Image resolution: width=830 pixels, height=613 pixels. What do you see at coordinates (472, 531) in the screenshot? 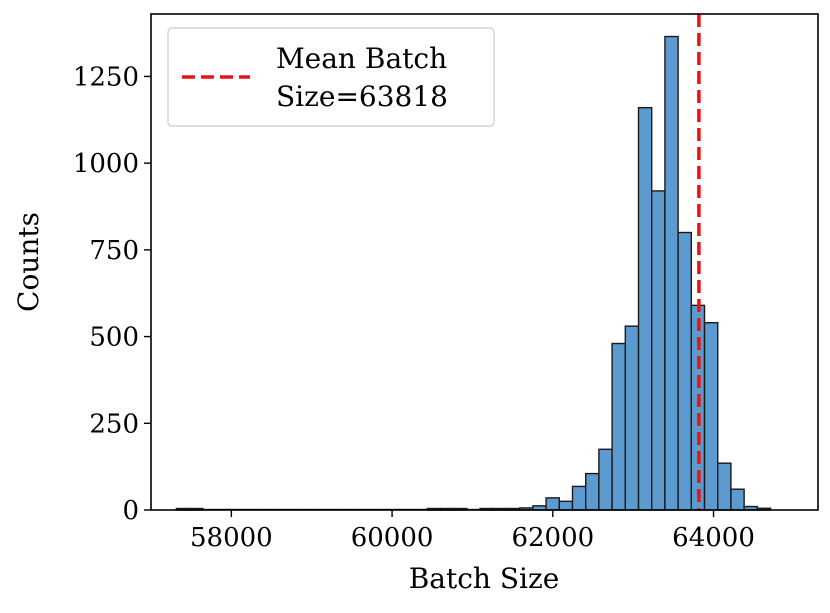
I see `x-axis-ticks: 58000 60000 62000 64000` at bounding box center [472, 531].